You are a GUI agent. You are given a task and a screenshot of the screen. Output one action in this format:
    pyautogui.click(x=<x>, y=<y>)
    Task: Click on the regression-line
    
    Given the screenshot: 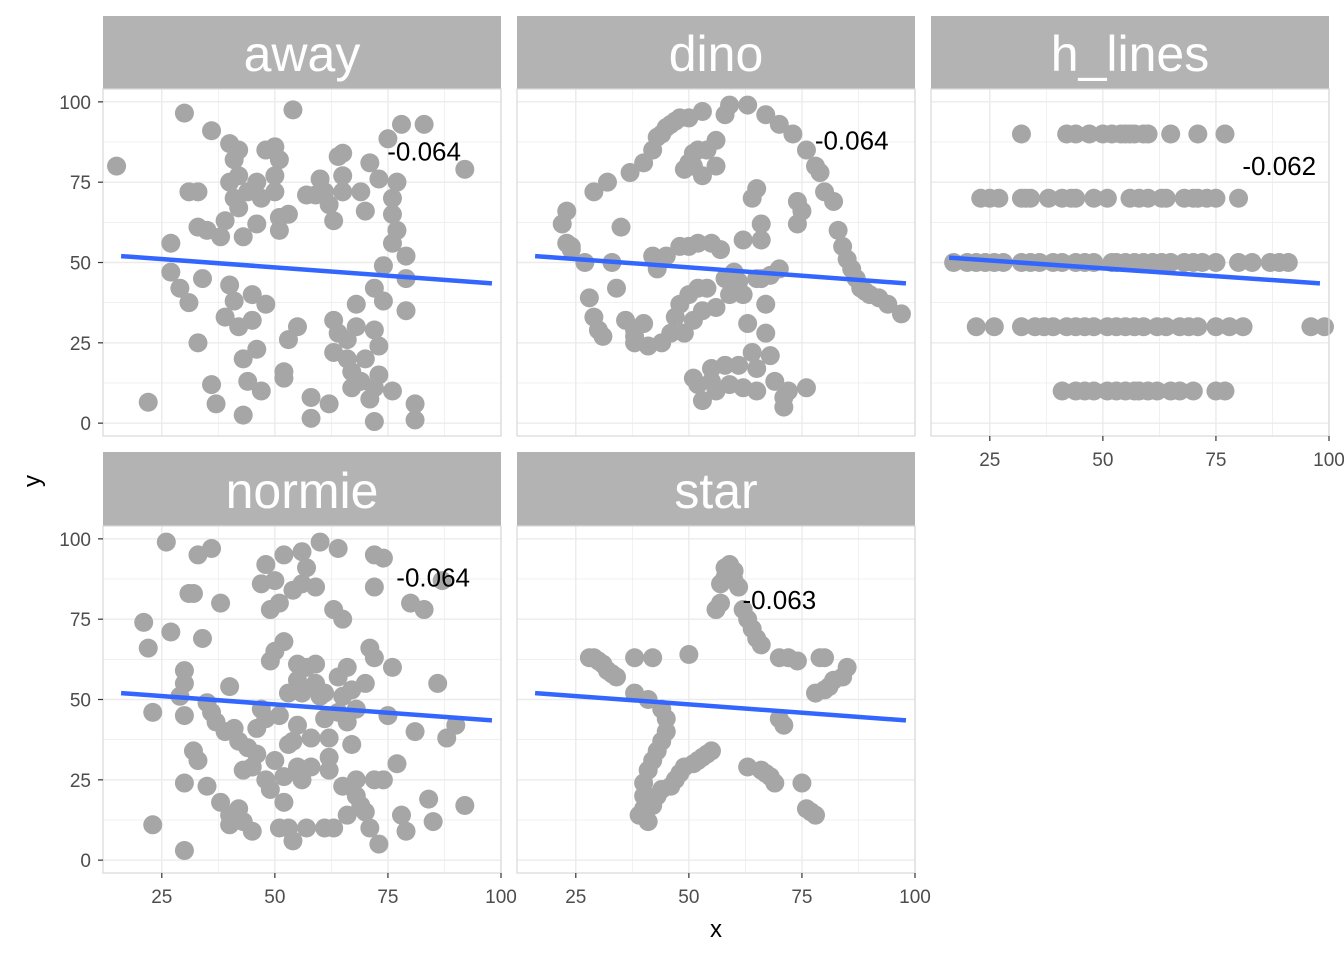 What is the action you would take?
    pyautogui.click(x=1134, y=270)
    